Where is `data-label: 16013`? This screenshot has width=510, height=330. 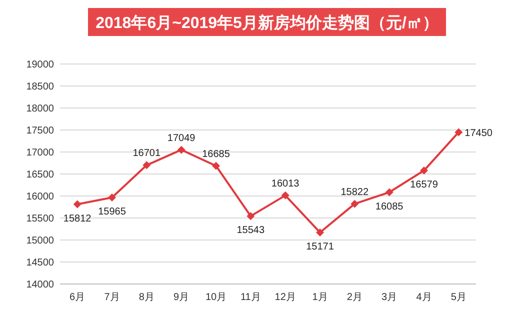 data-label: 16013 is located at coordinates (285, 184).